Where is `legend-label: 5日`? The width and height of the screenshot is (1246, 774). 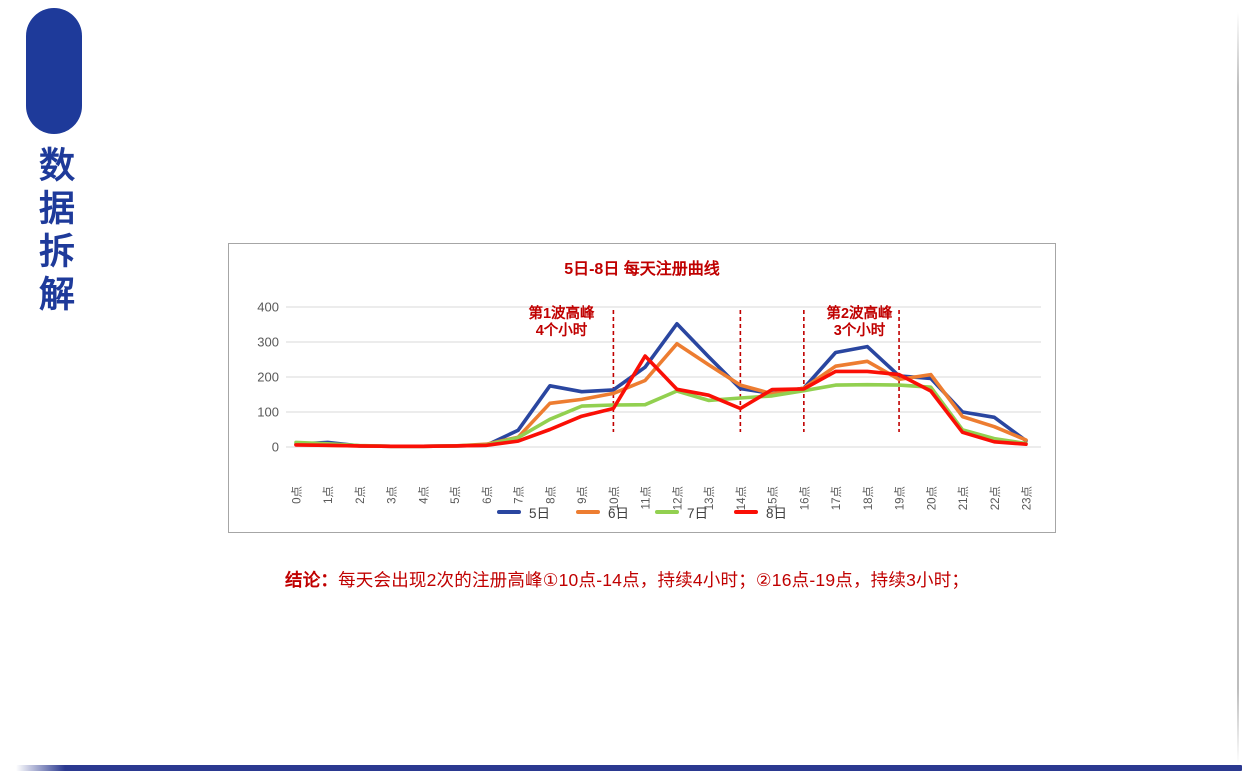
legend-label: 5日 is located at coordinates (539, 513).